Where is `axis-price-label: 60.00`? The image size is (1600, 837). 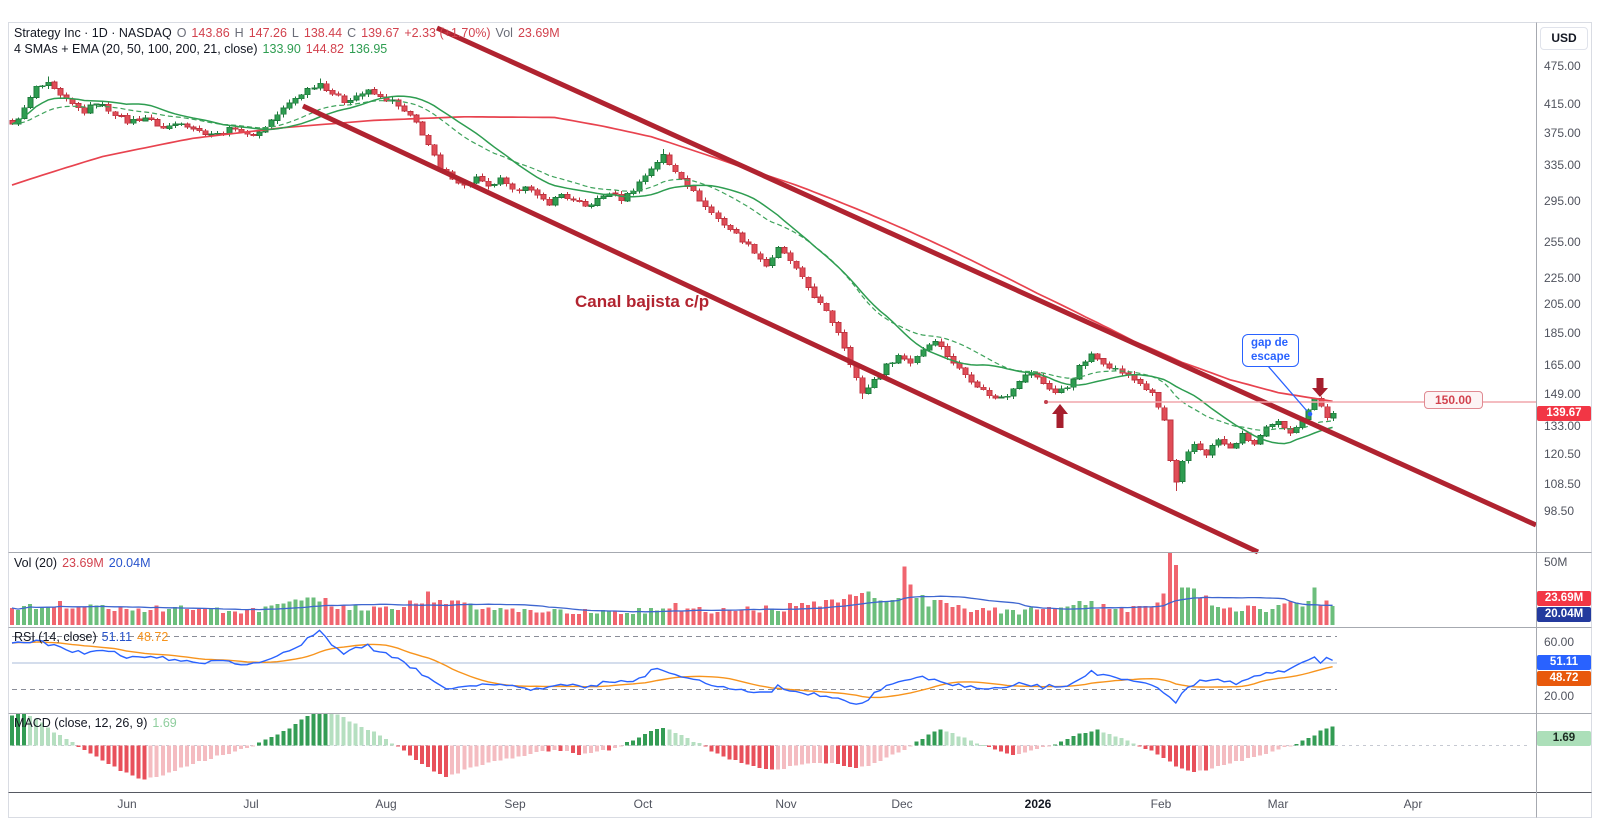 axis-price-label: 60.00 is located at coordinates (1559, 642).